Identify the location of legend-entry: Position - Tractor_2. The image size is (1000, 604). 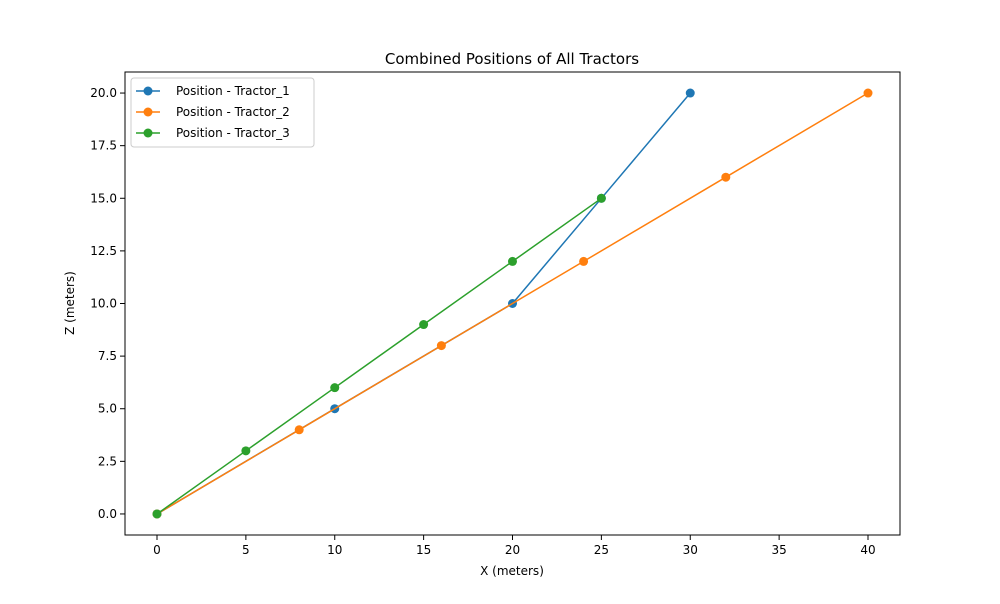
(213, 112).